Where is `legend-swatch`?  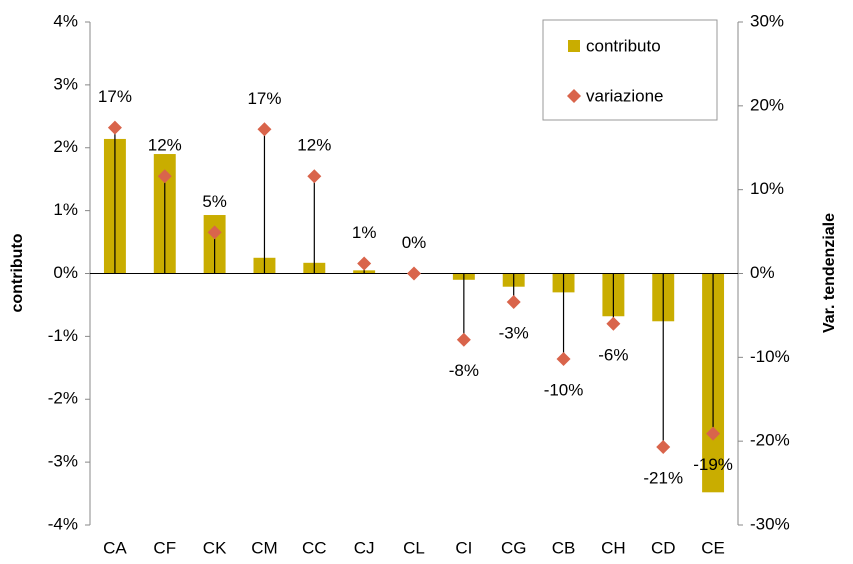 legend-swatch is located at coordinates (574, 46).